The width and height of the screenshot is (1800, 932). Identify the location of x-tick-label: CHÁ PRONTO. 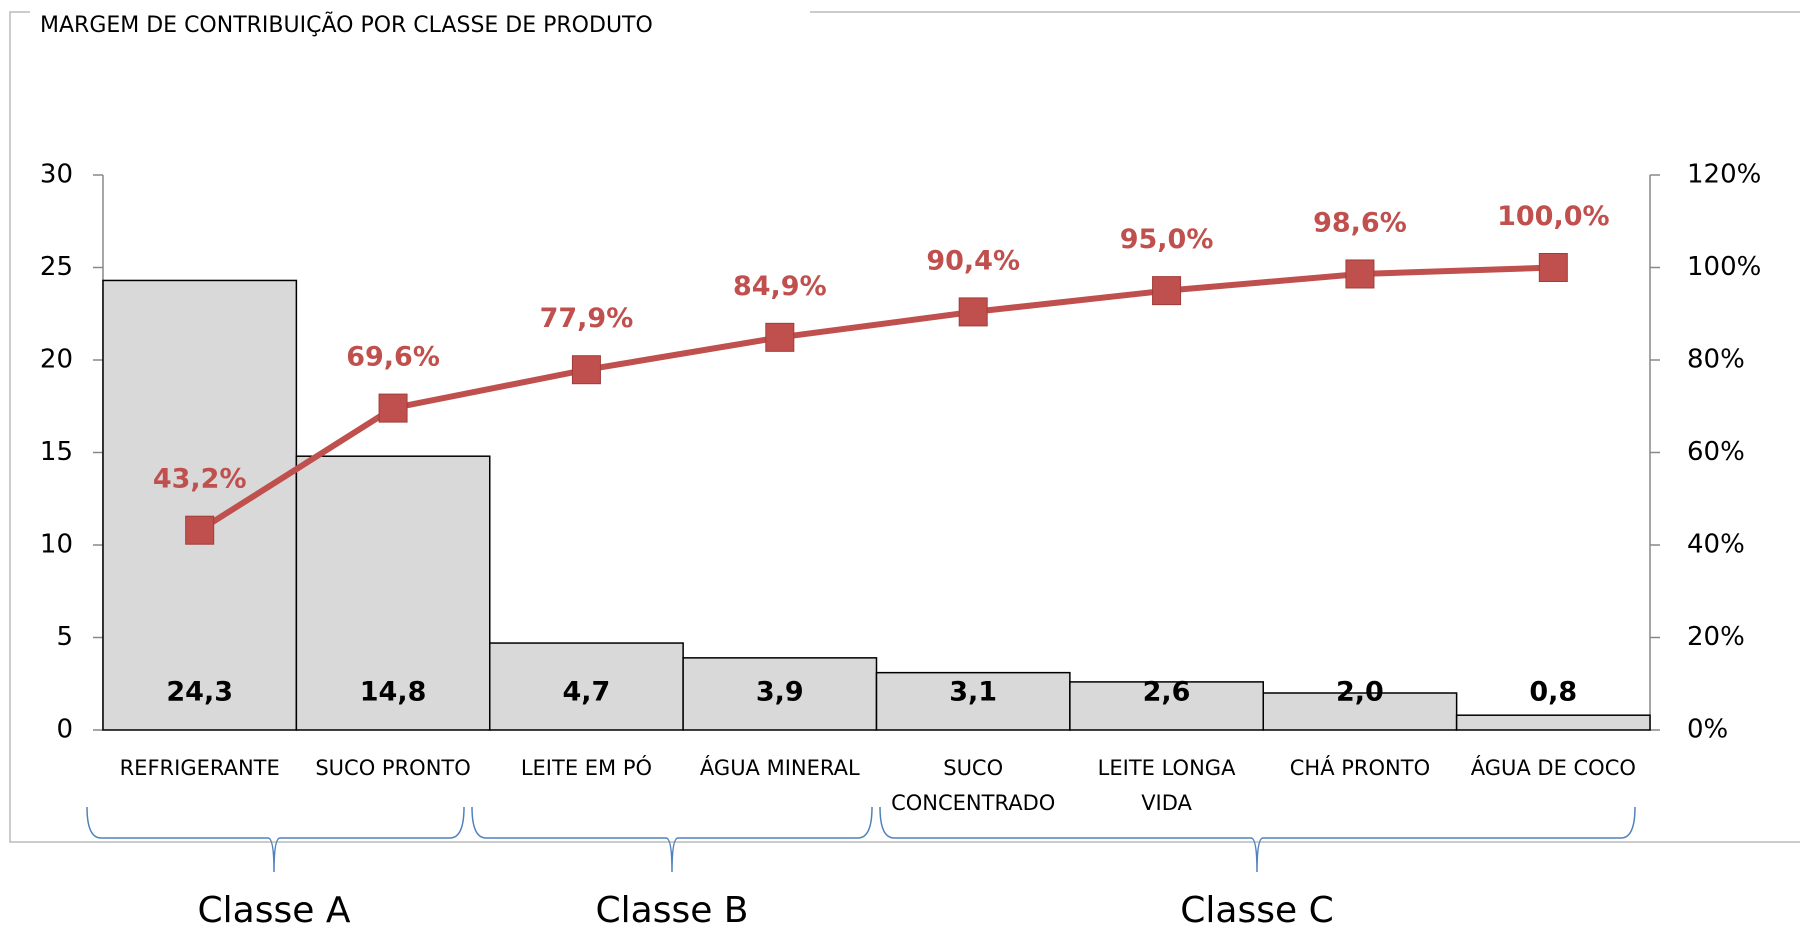
(1360, 768).